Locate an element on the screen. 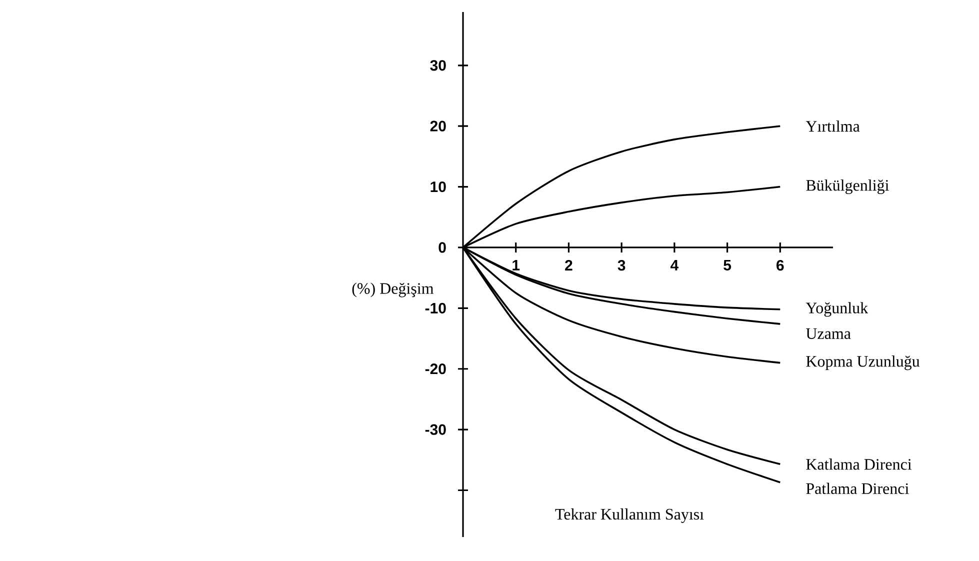  series-label: Yoğunluk is located at coordinates (837, 309).